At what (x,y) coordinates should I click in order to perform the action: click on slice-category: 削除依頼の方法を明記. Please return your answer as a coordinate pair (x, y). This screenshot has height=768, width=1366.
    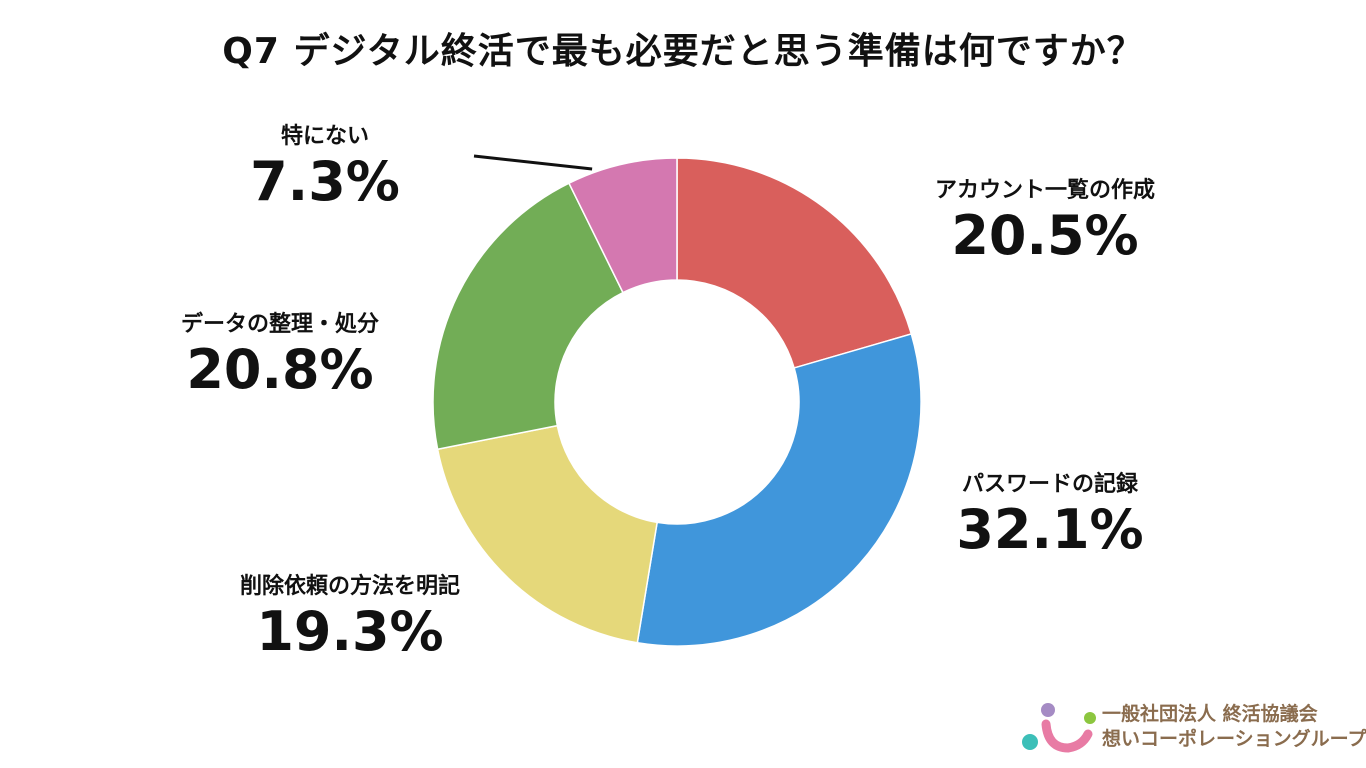
    Looking at the image, I should click on (349, 586).